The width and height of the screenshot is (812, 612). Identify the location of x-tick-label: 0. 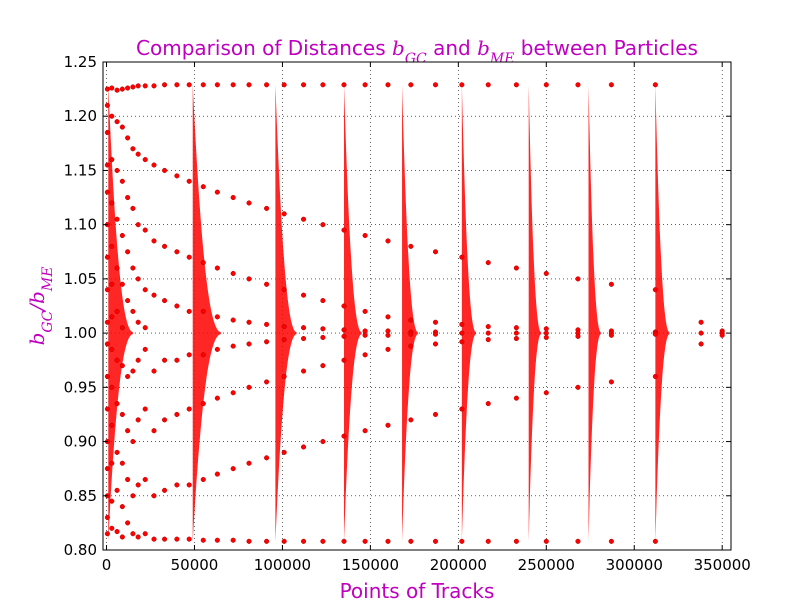
(107, 565).